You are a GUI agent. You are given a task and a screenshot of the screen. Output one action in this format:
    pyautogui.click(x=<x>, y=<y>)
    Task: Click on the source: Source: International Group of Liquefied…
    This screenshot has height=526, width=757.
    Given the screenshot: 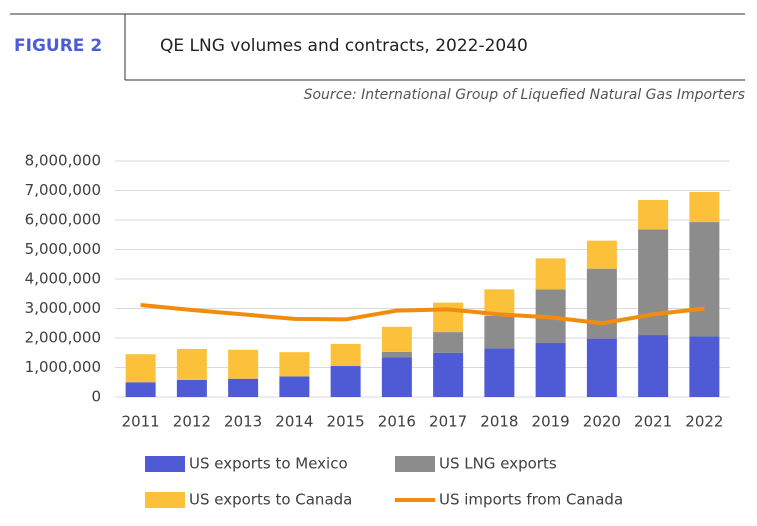 What is the action you would take?
    pyautogui.click(x=524, y=95)
    